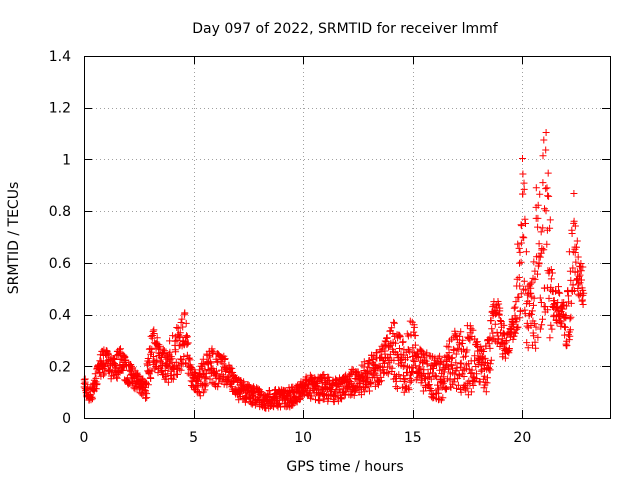 The image size is (640, 480). I want to click on y-tick-label: 0.4, so click(60, 316).